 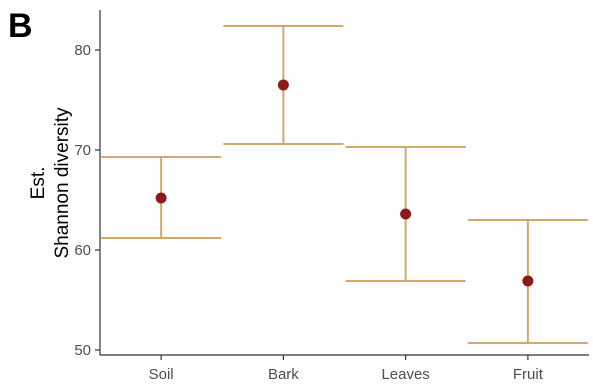 I want to click on y-tick-label: 80, so click(x=82, y=50).